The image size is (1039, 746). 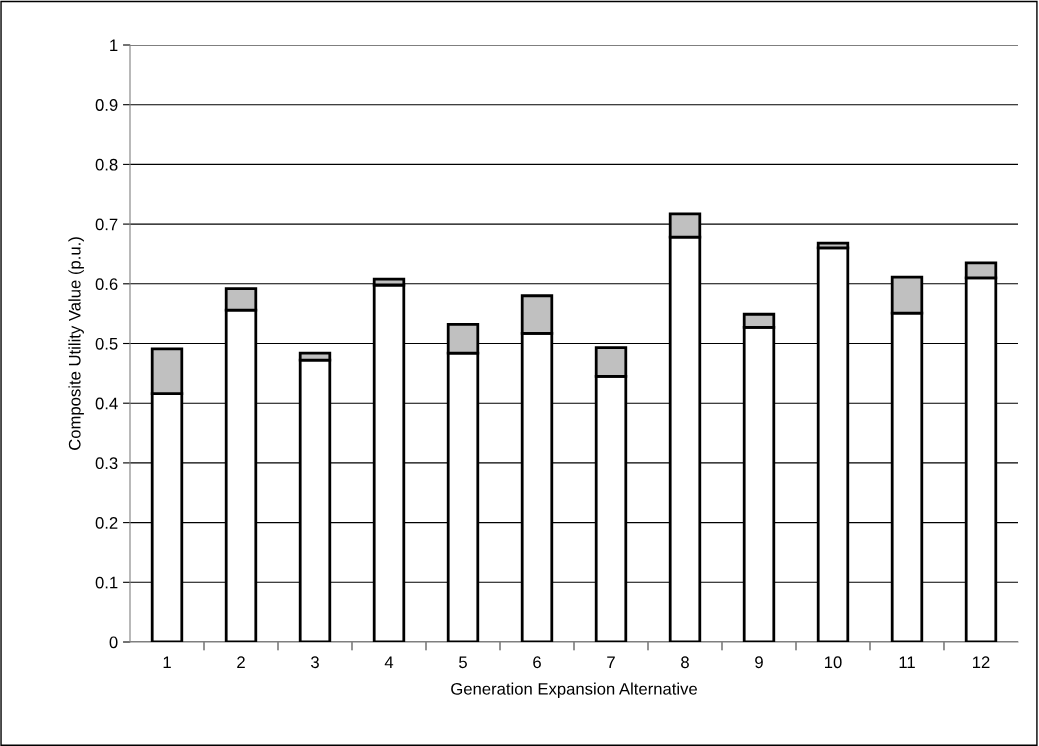 I want to click on y-tick-label: 0.8, so click(x=106, y=164).